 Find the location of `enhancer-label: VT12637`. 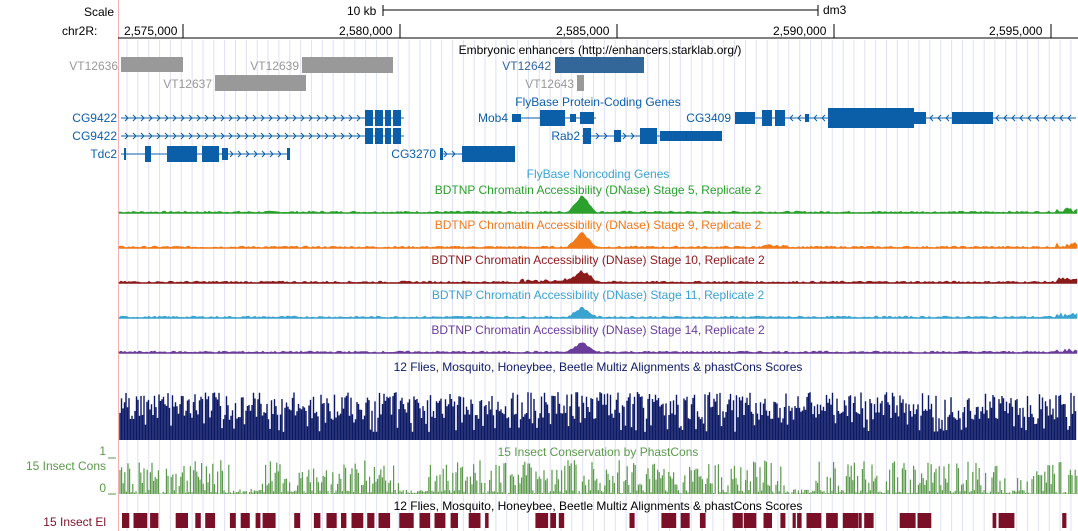

enhancer-label: VT12637 is located at coordinates (187, 84).